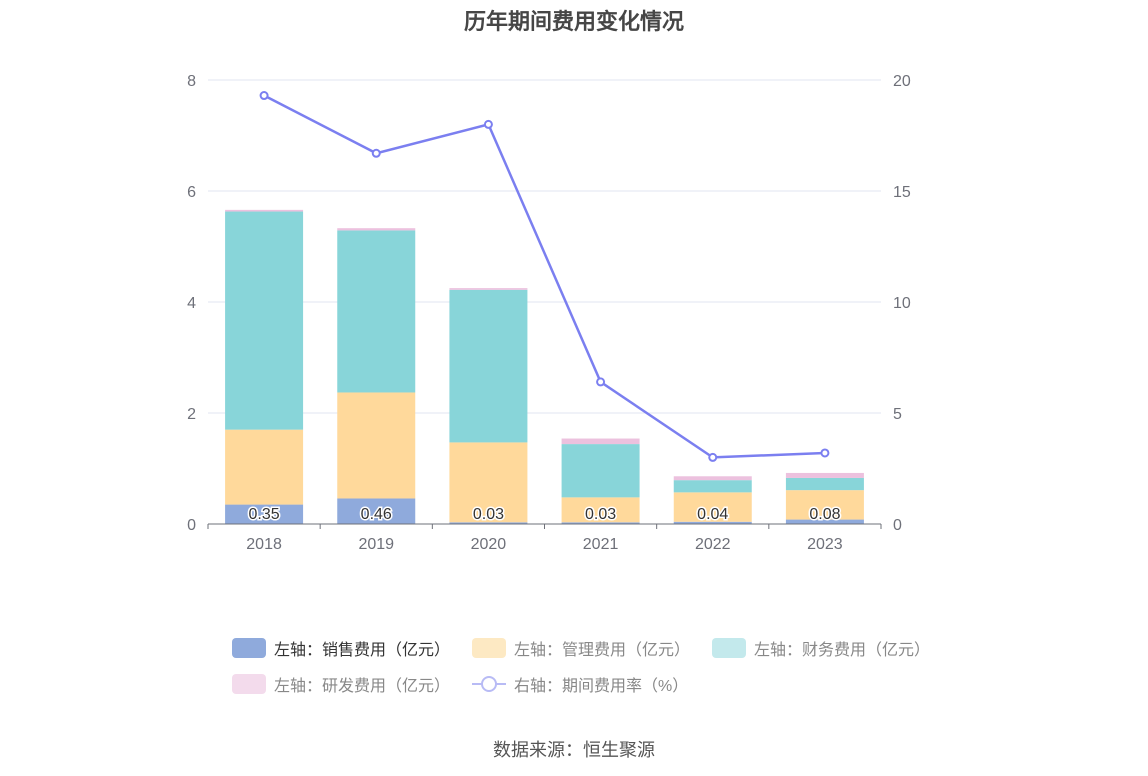  What do you see at coordinates (825, 544) in the screenshot?
I see `x-axis-tick-label: 2023` at bounding box center [825, 544].